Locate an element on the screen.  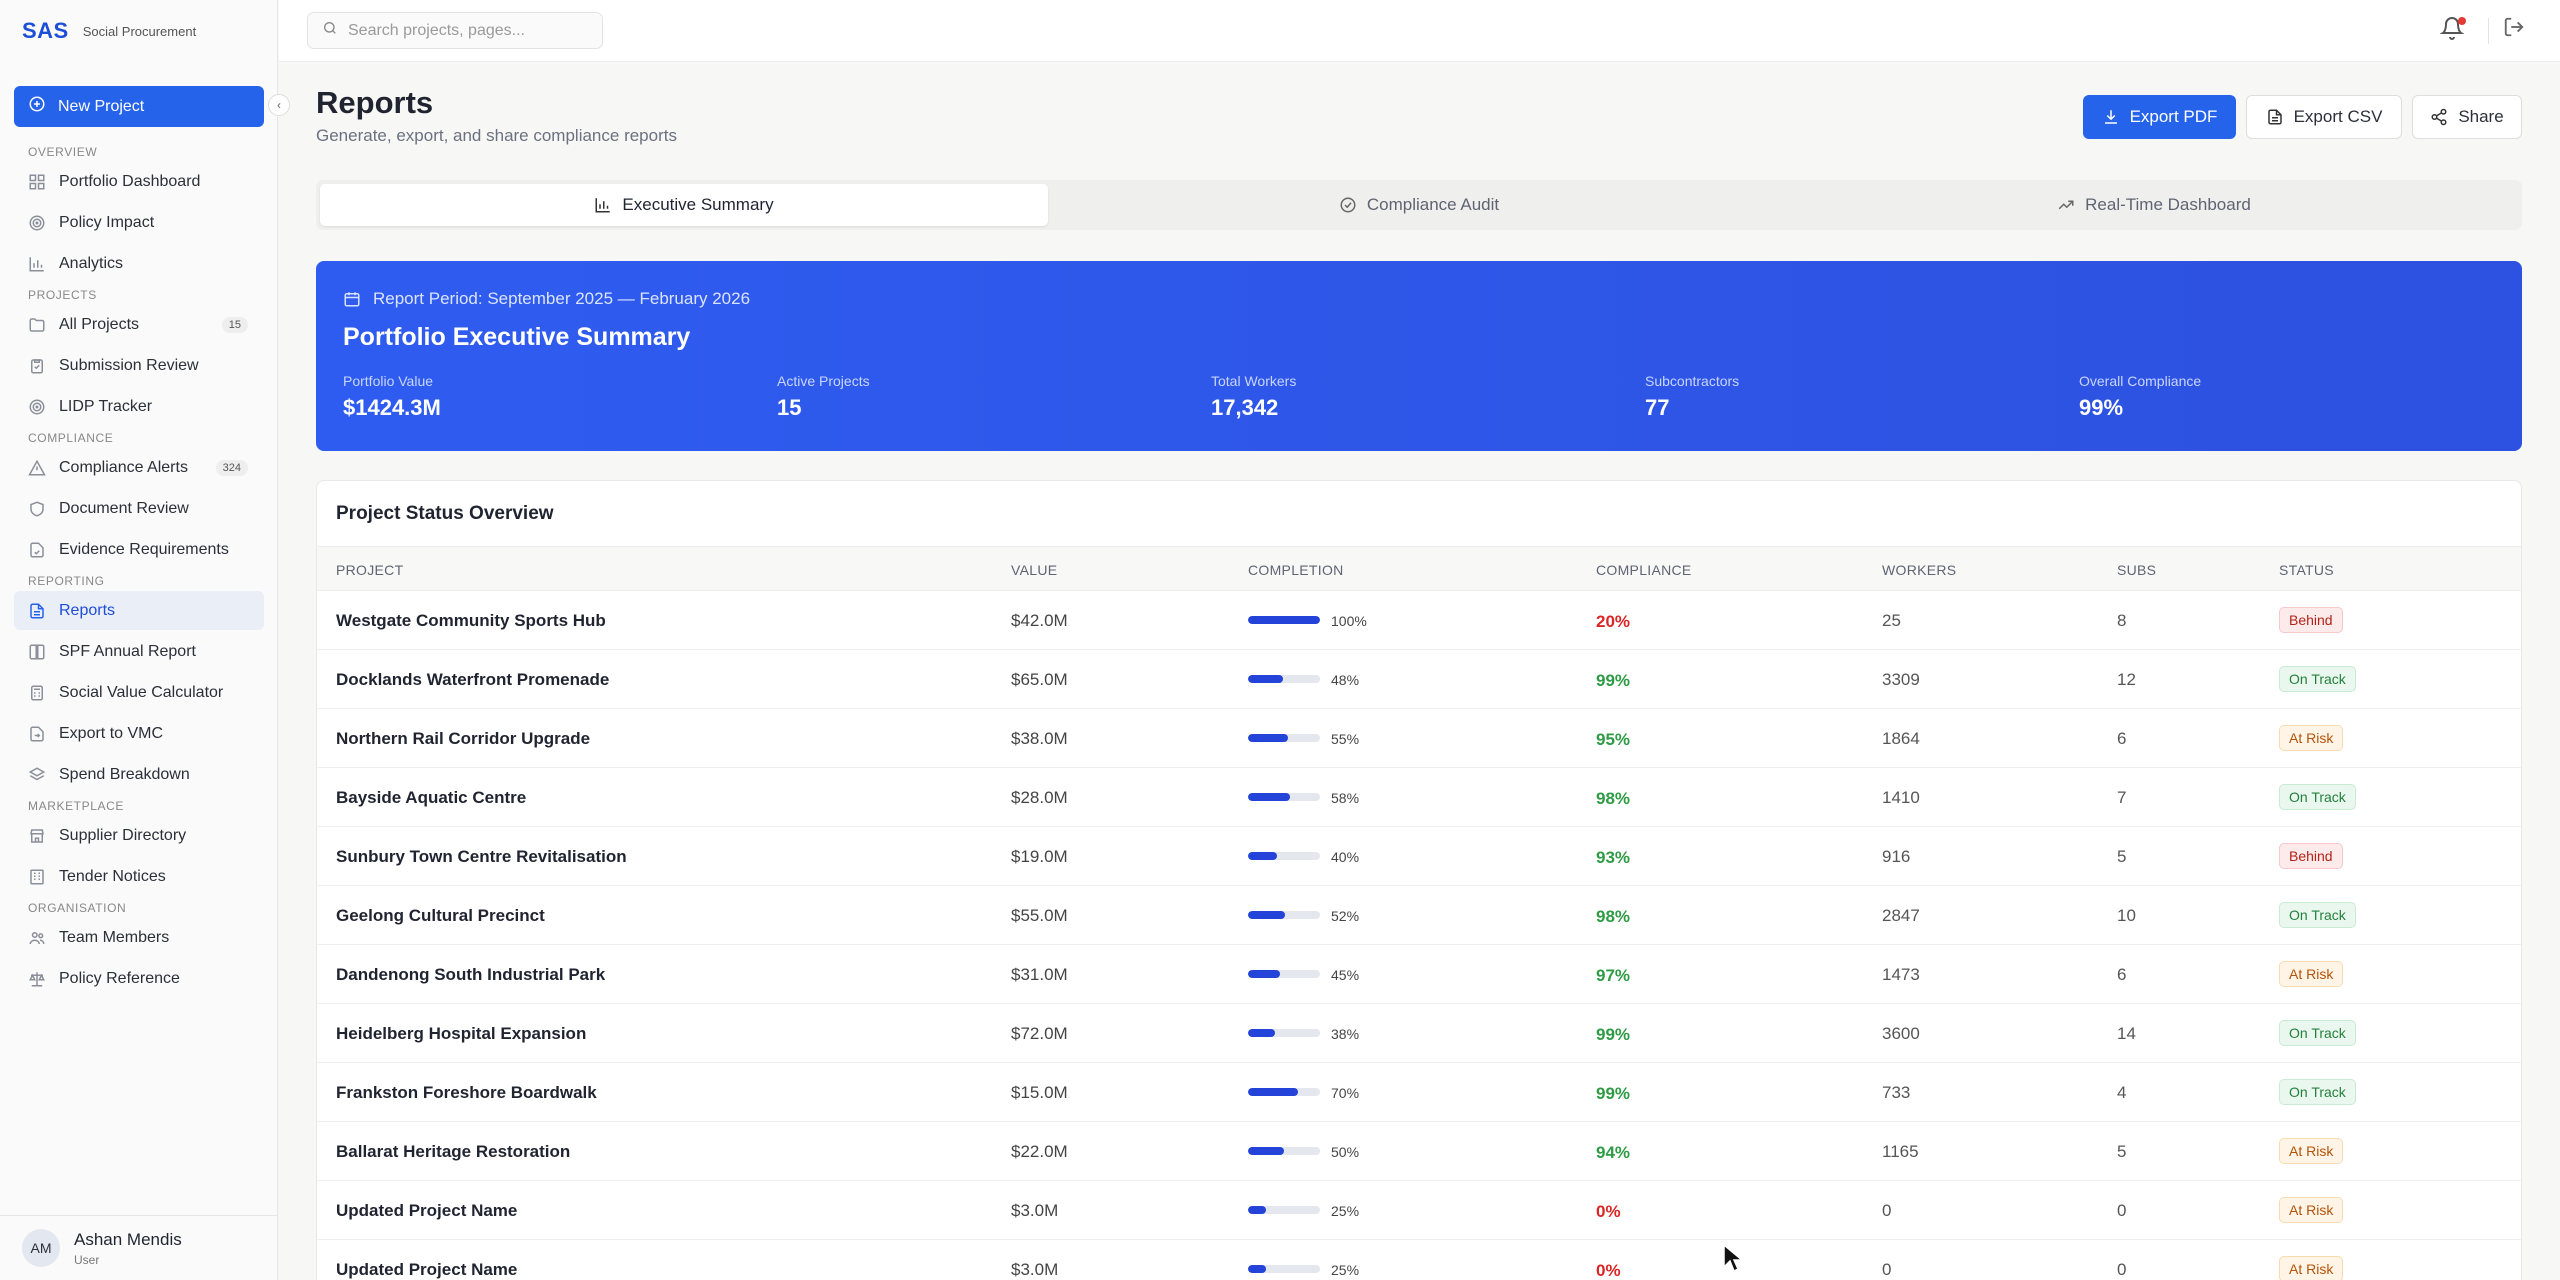
sidebar-item-spf-annual-report: SPF Annual Report is located at coordinates (139, 651).